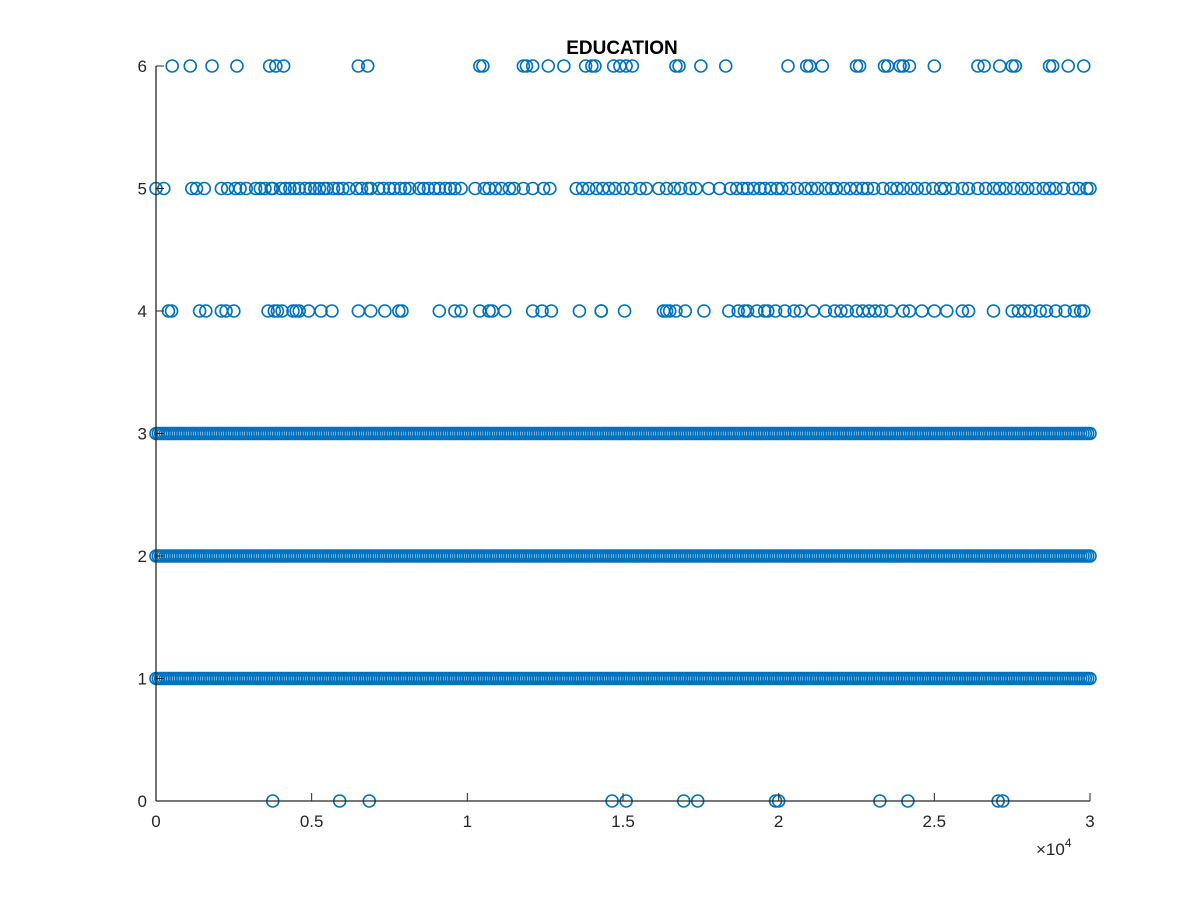 The width and height of the screenshot is (1200, 900). I want to click on x-tick-label: 3, so click(1089, 821).